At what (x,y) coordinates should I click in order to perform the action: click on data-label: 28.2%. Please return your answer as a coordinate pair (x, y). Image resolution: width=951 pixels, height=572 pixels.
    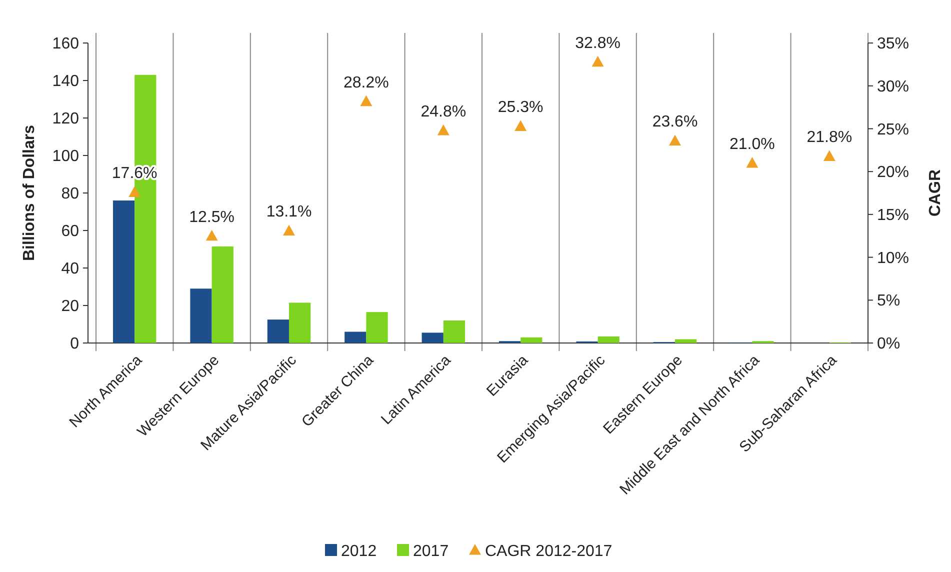
    Looking at the image, I should click on (366, 83).